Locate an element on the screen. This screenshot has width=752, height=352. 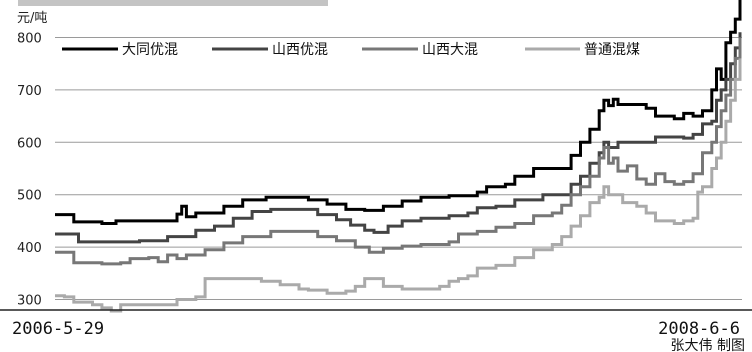
legend-label-4: 普通混煤 is located at coordinates (612, 50).